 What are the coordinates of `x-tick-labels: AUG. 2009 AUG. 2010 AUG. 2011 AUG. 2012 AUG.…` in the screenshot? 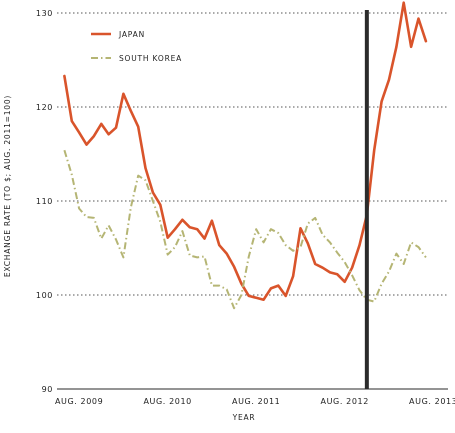 It's located at (255, 401).